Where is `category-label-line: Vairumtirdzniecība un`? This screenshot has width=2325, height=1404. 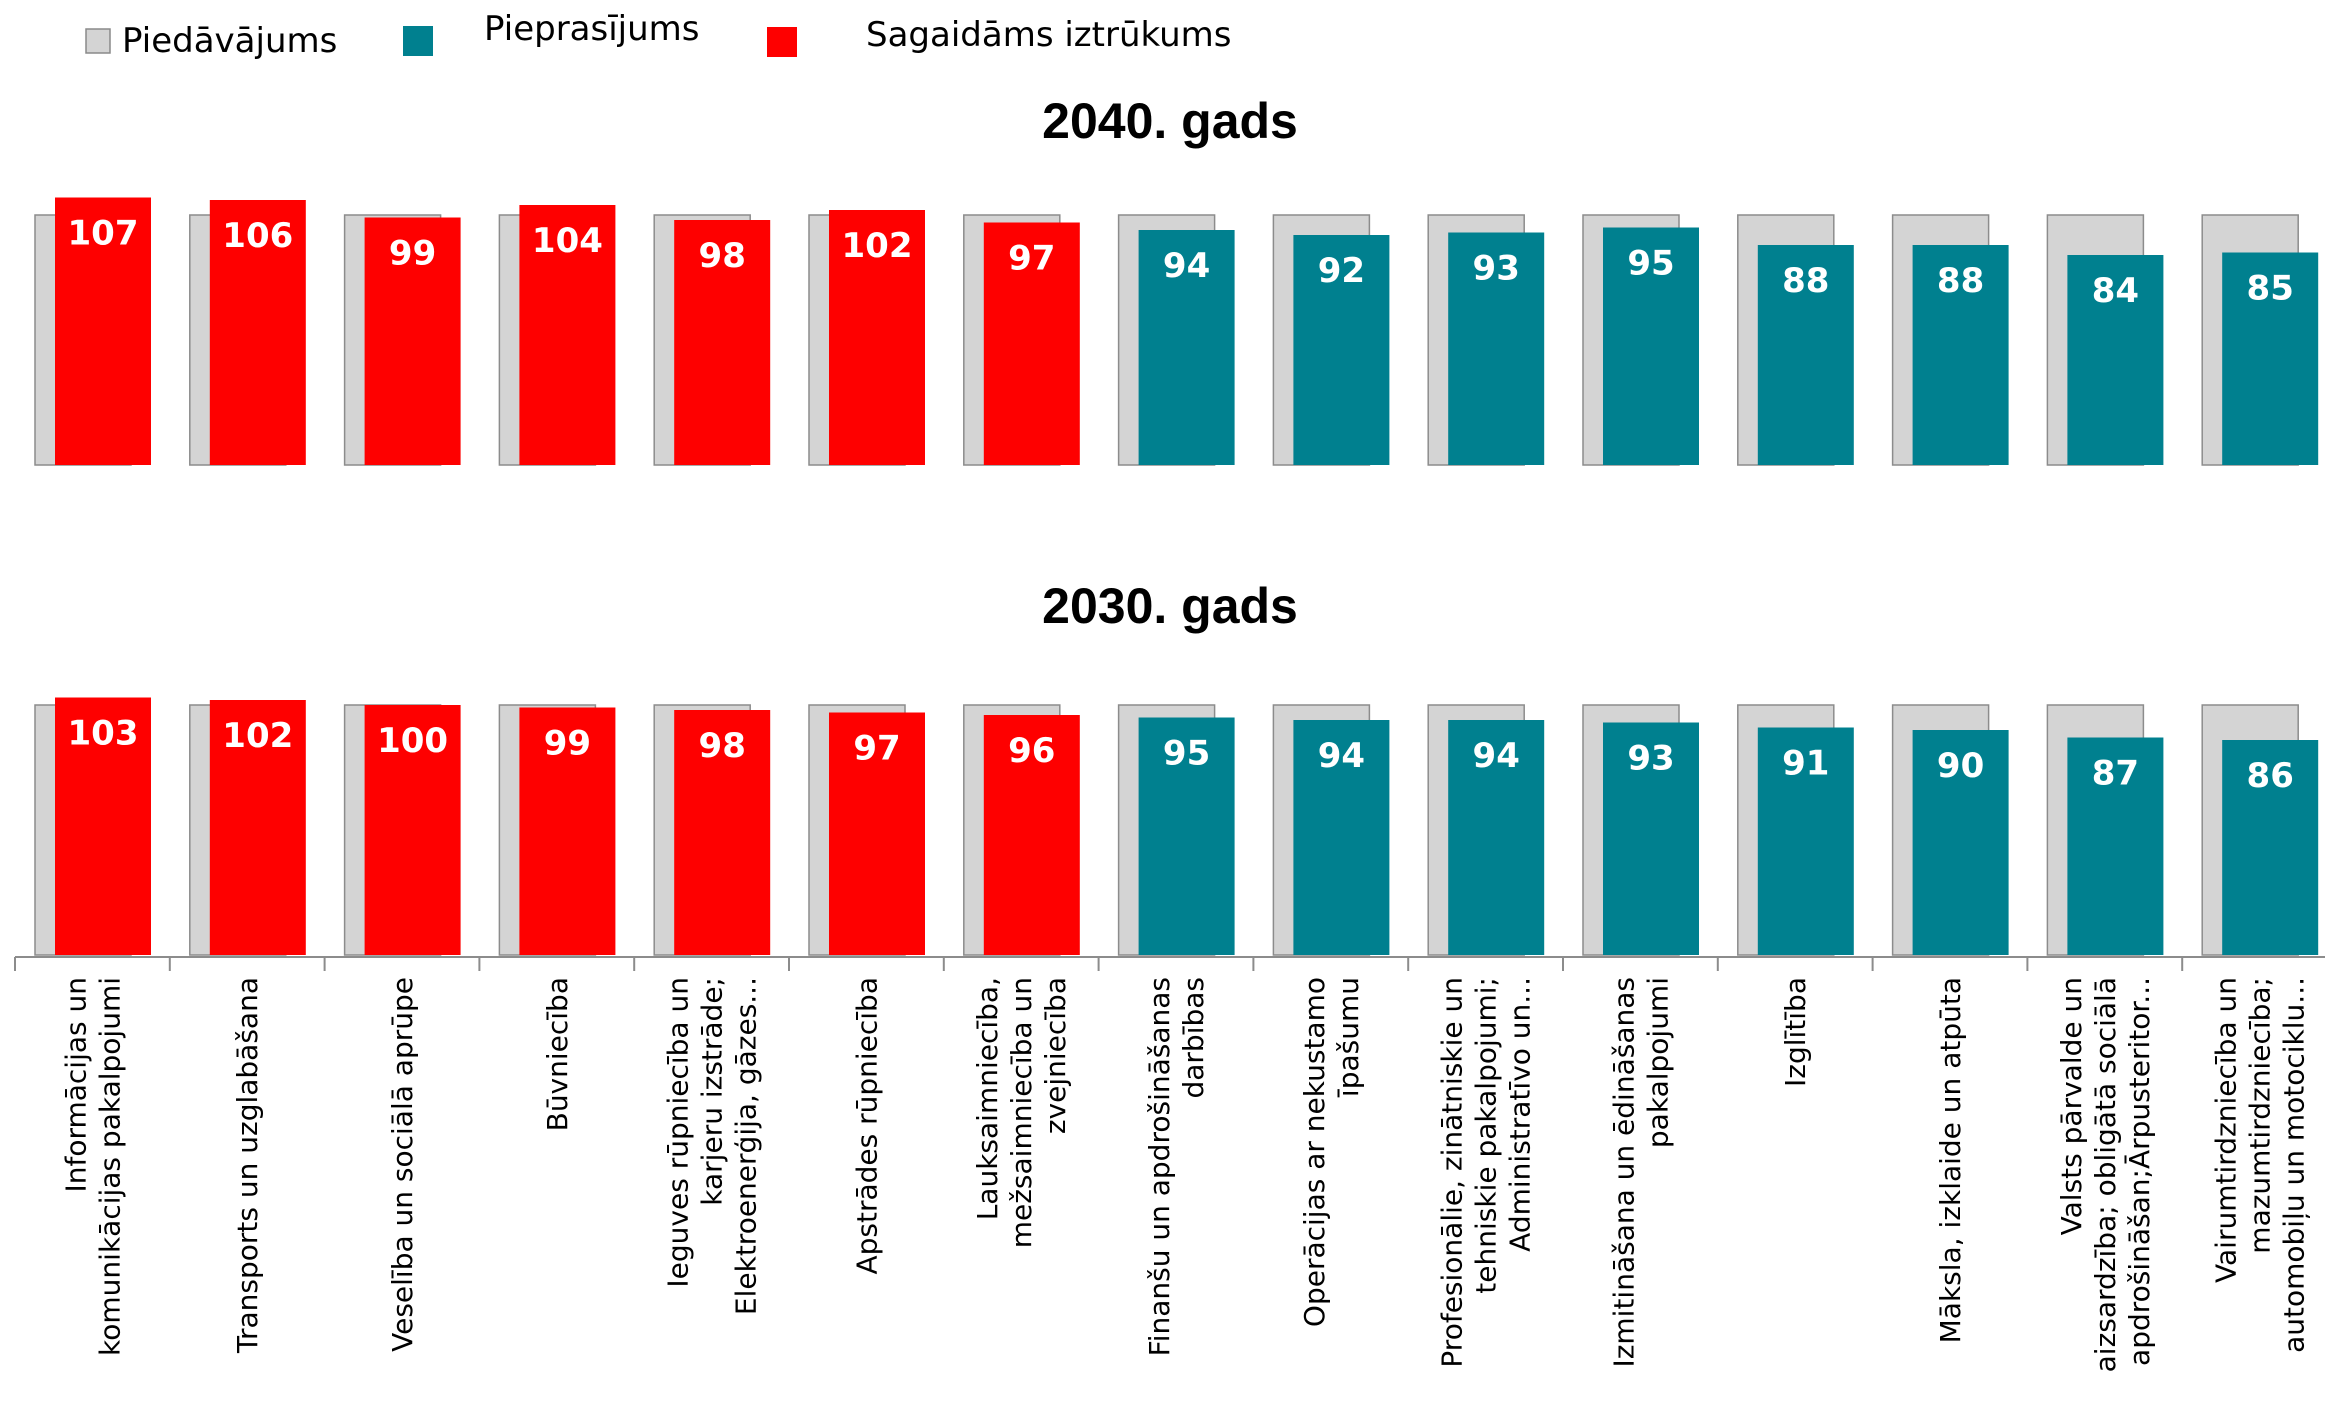 category-label-line: Vairumtirdzniecība un is located at coordinates (2226, 1130).